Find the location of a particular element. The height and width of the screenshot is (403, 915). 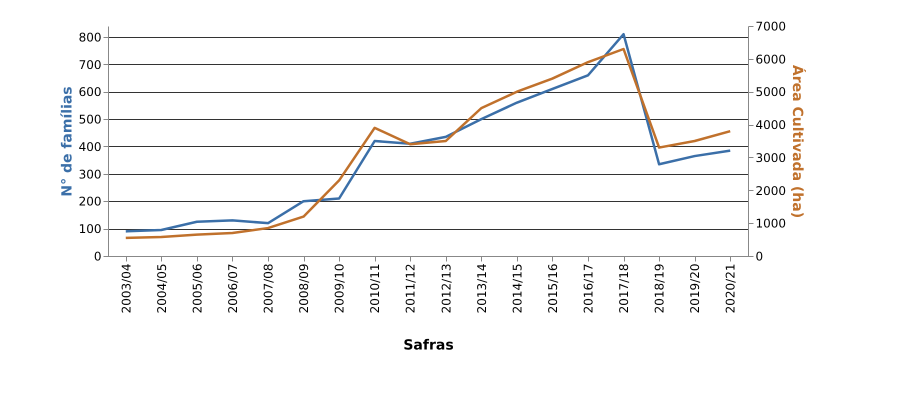

x-tick-label: 2009/10 is located at coordinates (339, 289).